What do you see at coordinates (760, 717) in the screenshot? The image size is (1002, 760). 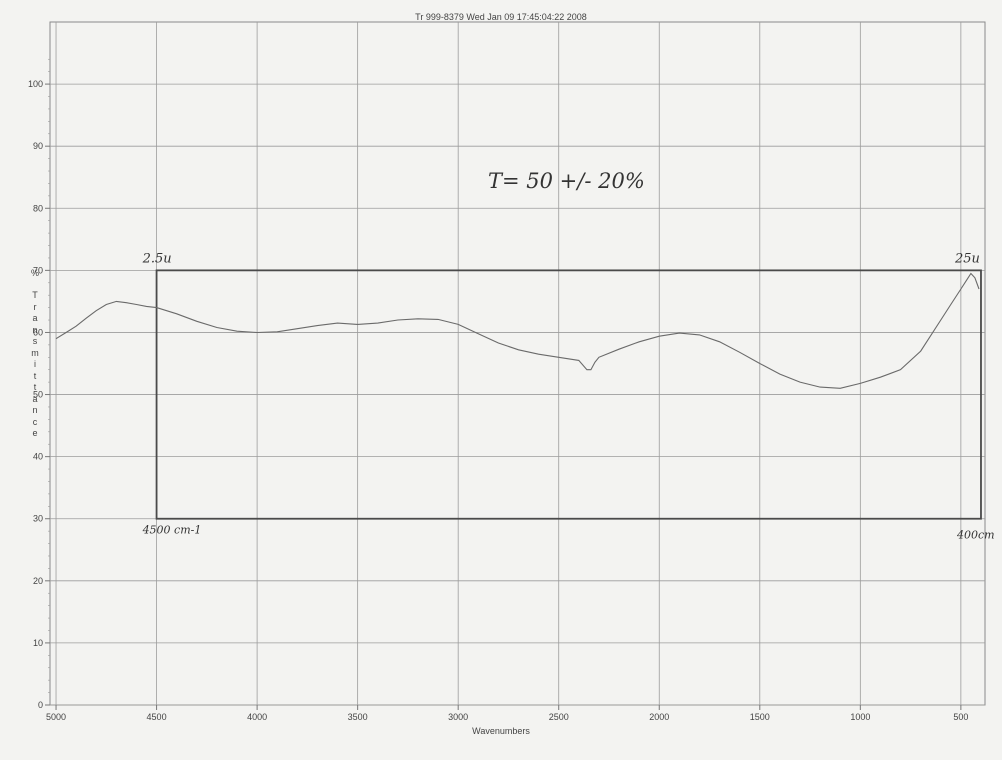 I see `x-tick-label: 1500` at bounding box center [760, 717].